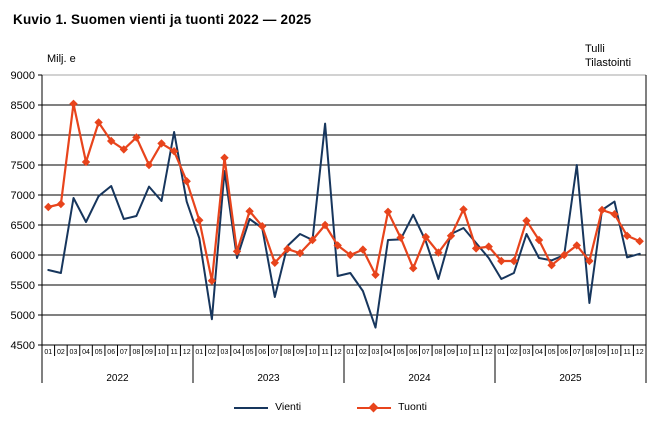  What do you see at coordinates (23, 76) in the screenshot?
I see `y-tick-label: 9000` at bounding box center [23, 76].